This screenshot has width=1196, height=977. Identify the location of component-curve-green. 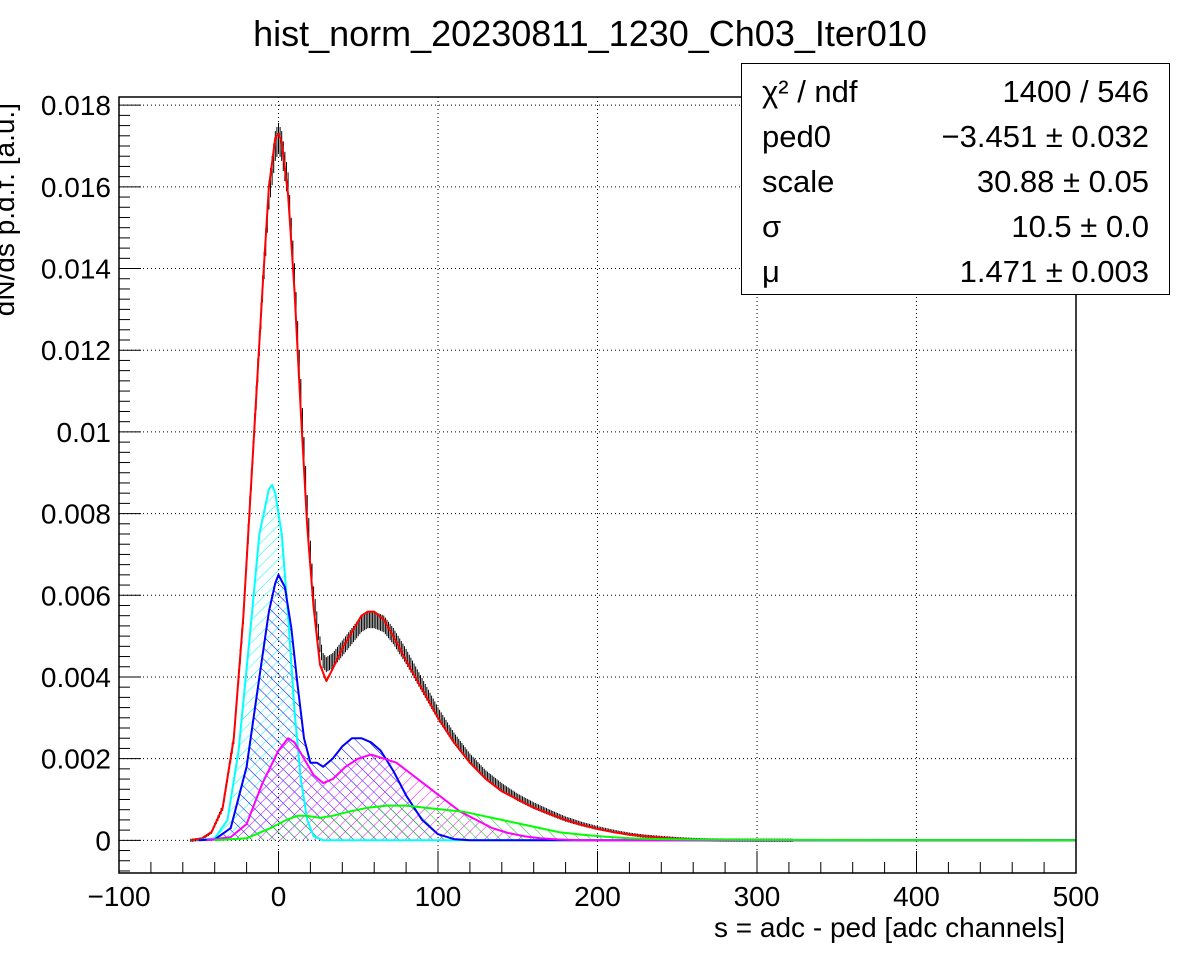
(645, 823).